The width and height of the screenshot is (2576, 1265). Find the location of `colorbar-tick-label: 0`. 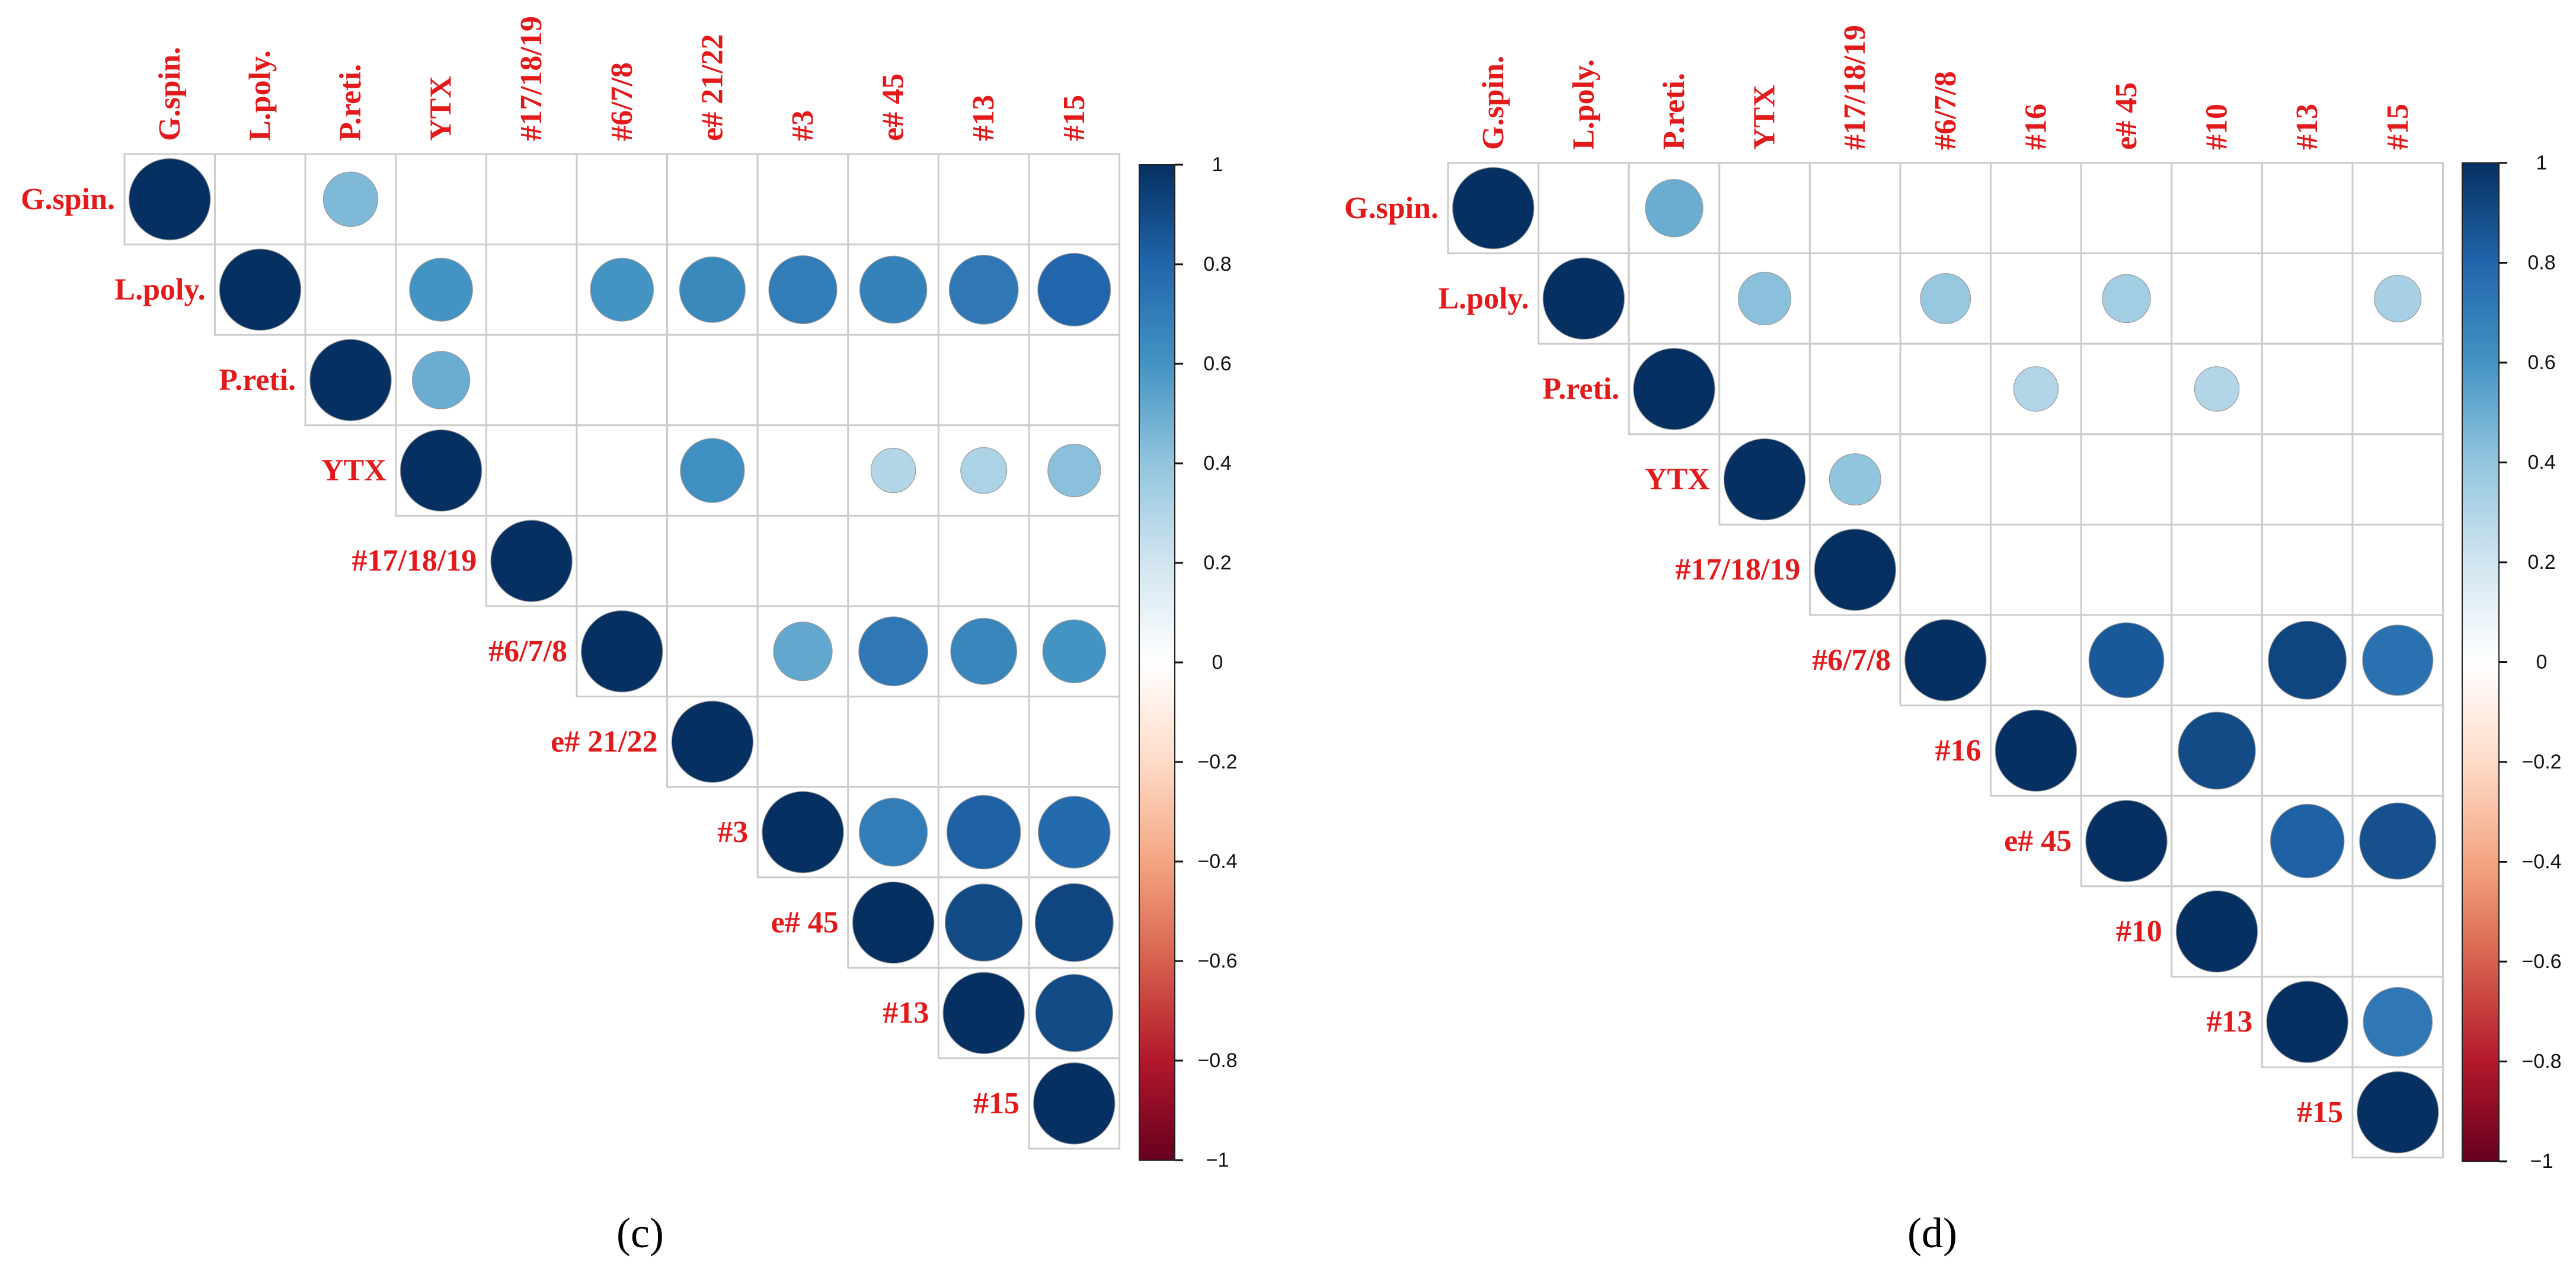

colorbar-tick-label: 0 is located at coordinates (1217, 662).